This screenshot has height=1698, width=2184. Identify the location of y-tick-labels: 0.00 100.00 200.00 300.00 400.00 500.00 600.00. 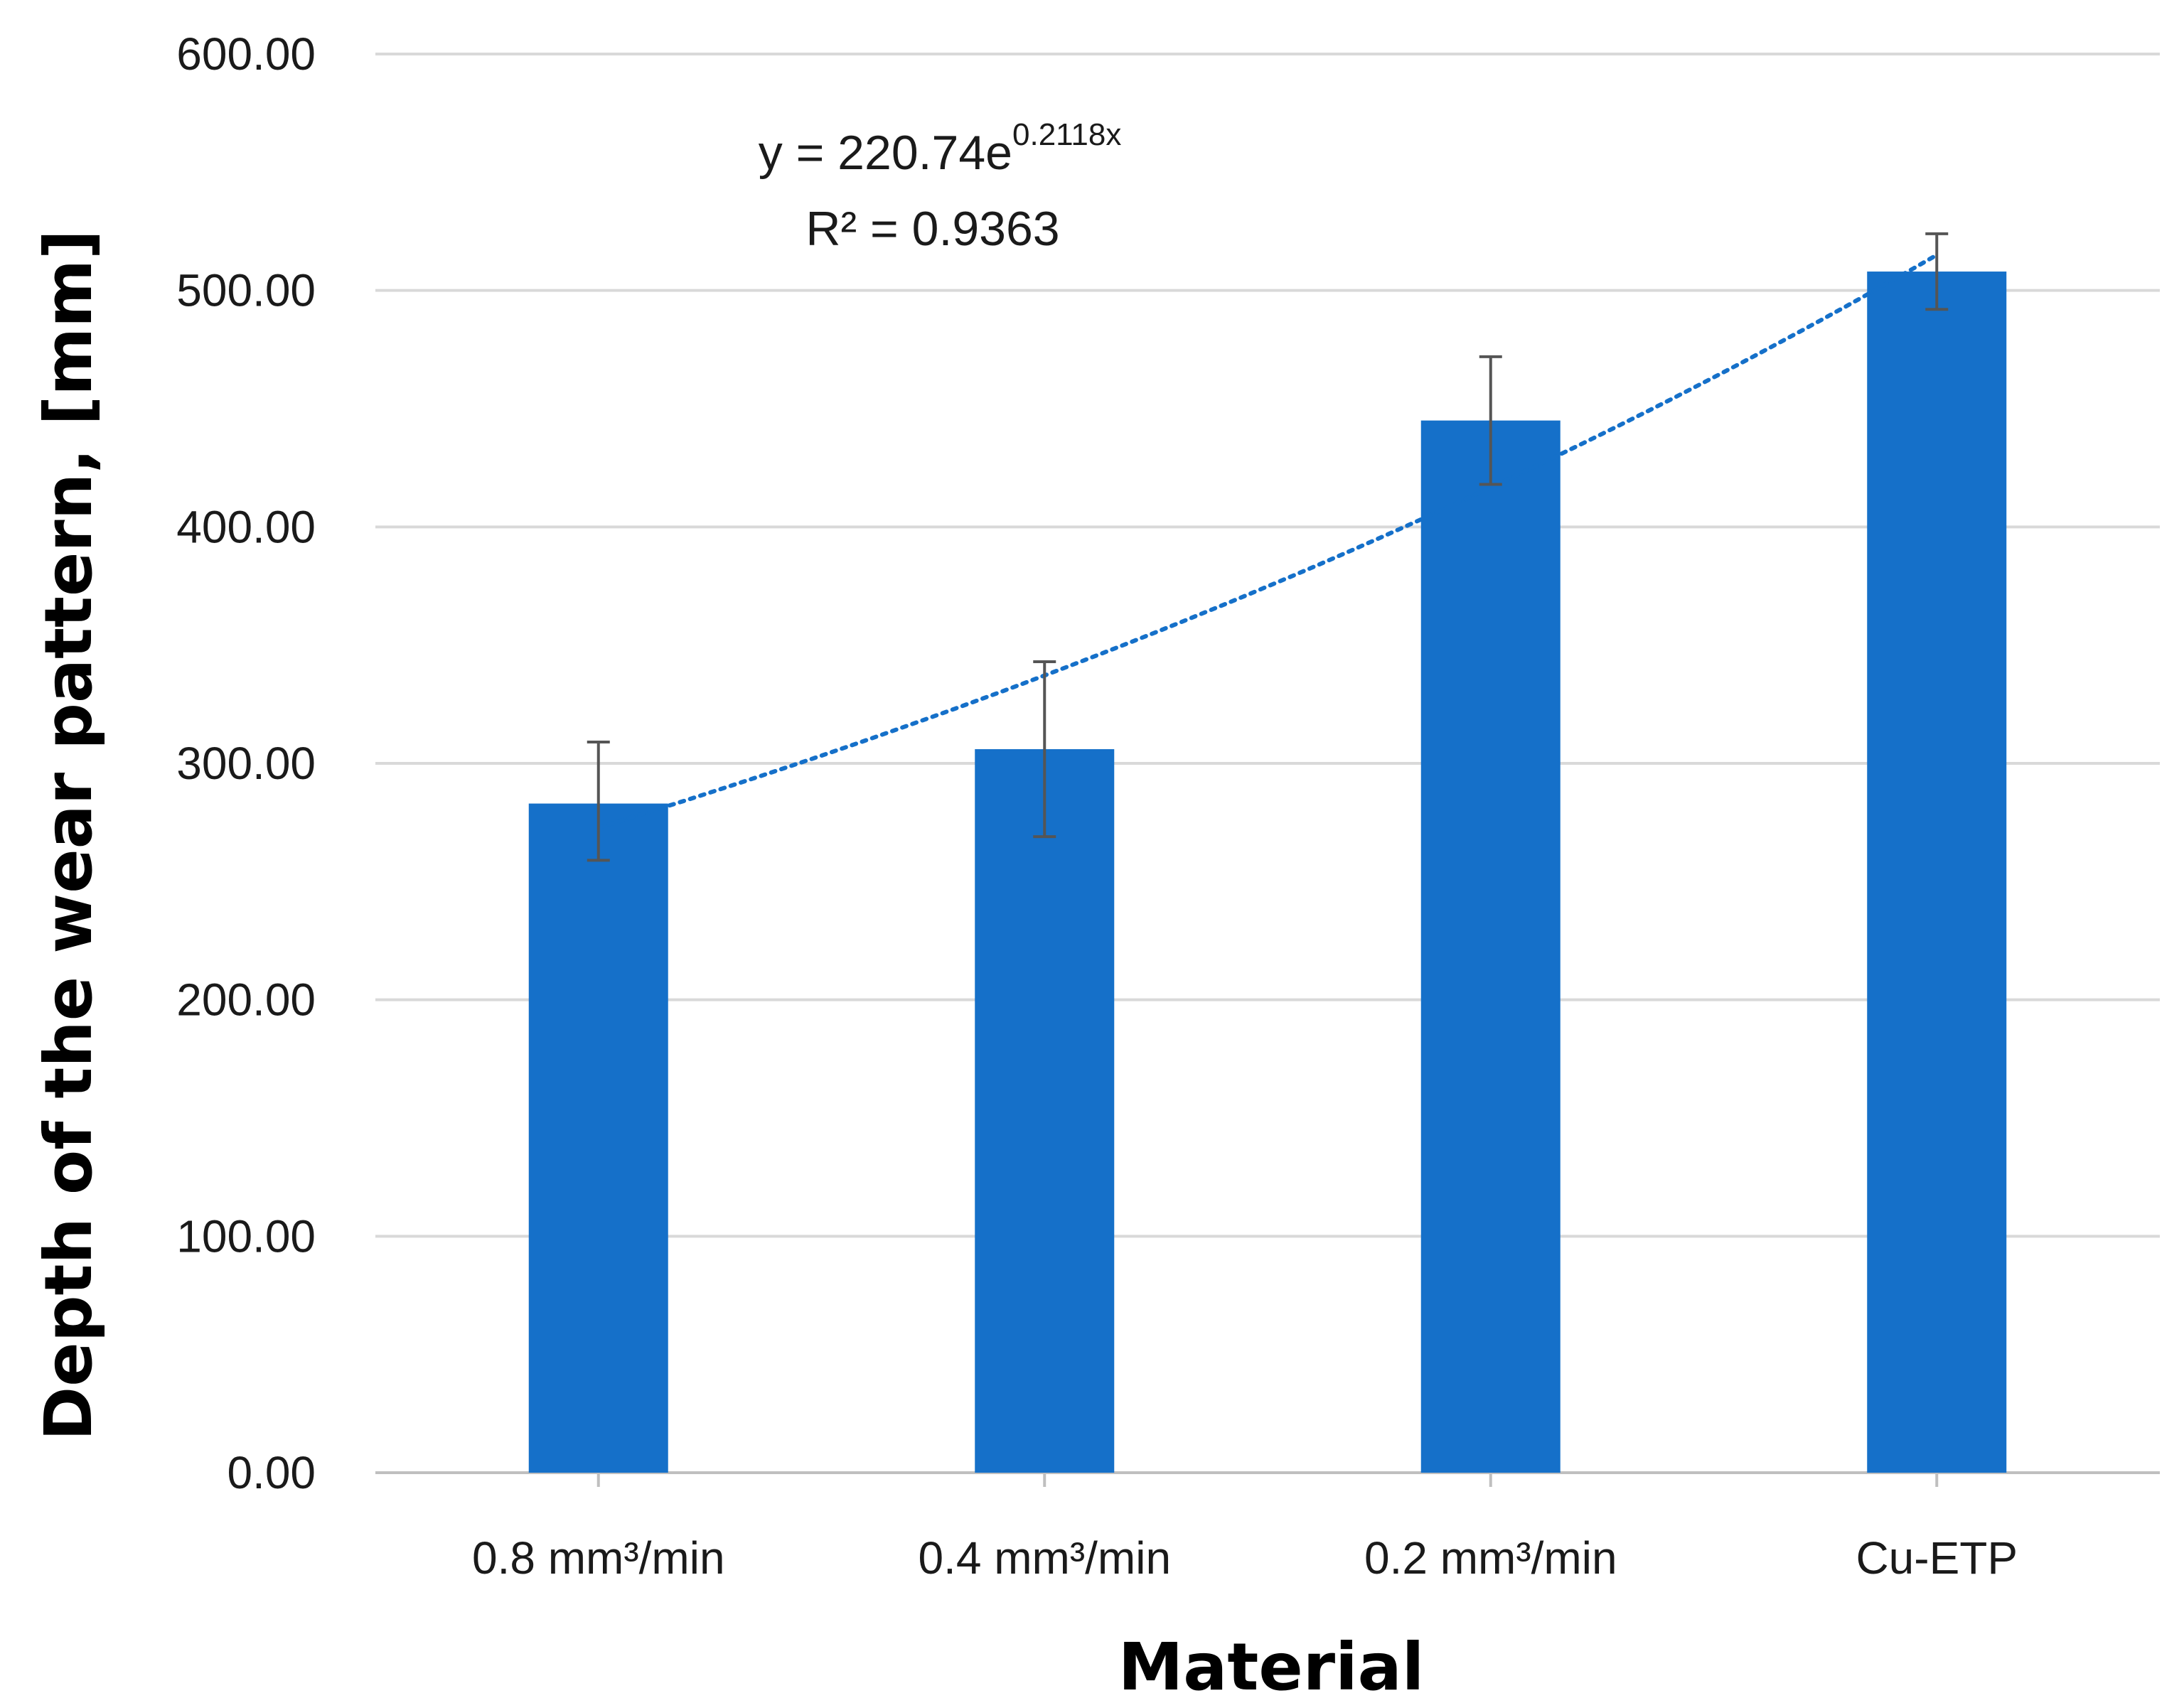
(246, 763).